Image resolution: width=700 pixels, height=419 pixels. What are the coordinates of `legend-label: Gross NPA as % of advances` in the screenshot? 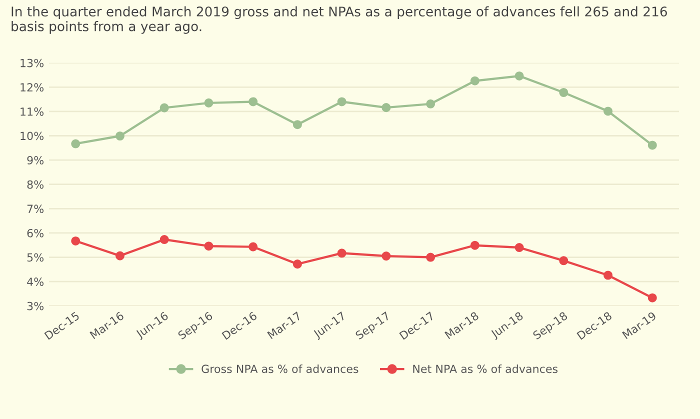 It's located at (280, 369).